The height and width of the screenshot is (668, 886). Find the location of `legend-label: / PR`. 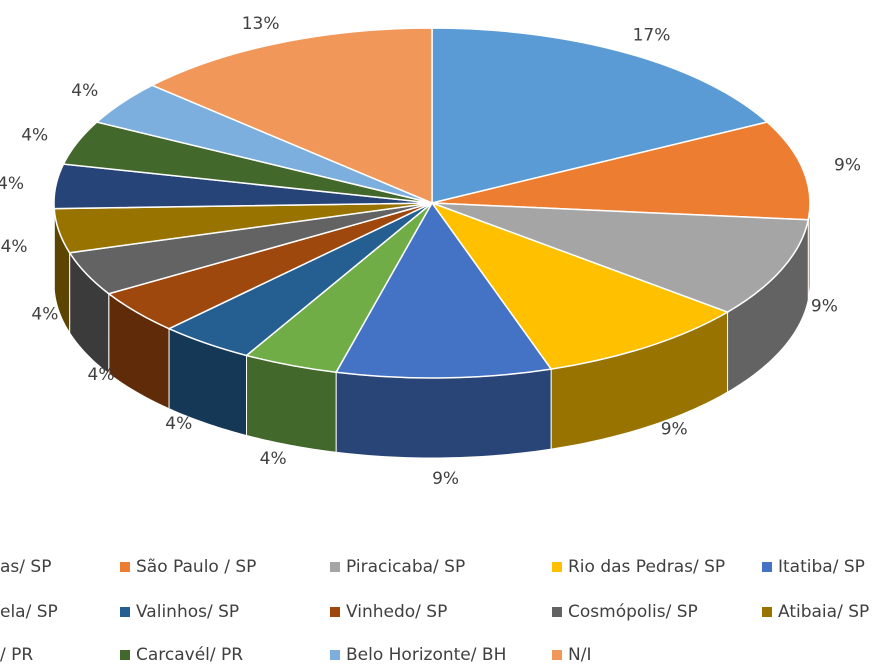

legend-label: / PR is located at coordinates (16, 655).